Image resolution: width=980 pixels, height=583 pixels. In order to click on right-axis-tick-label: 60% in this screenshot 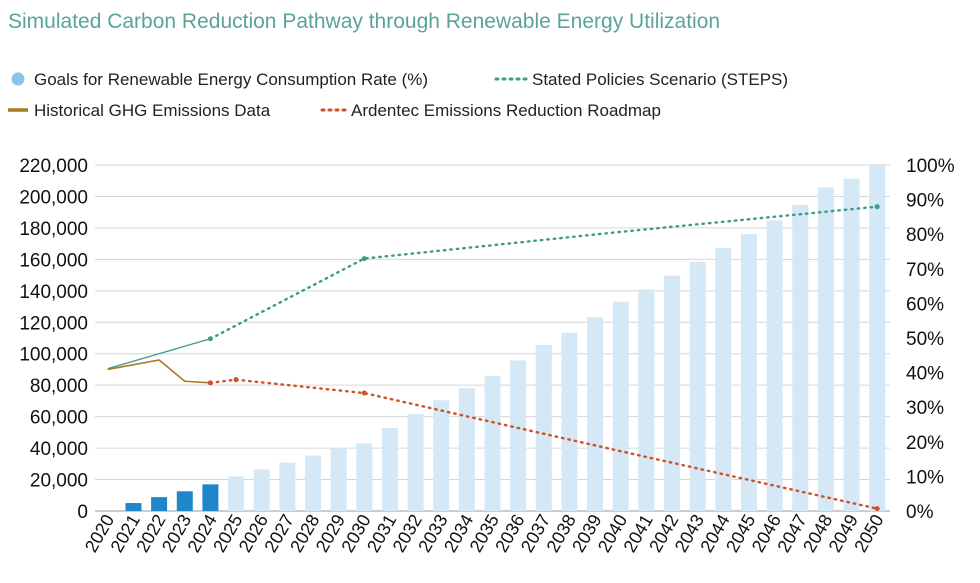, I will do `click(925, 304)`.